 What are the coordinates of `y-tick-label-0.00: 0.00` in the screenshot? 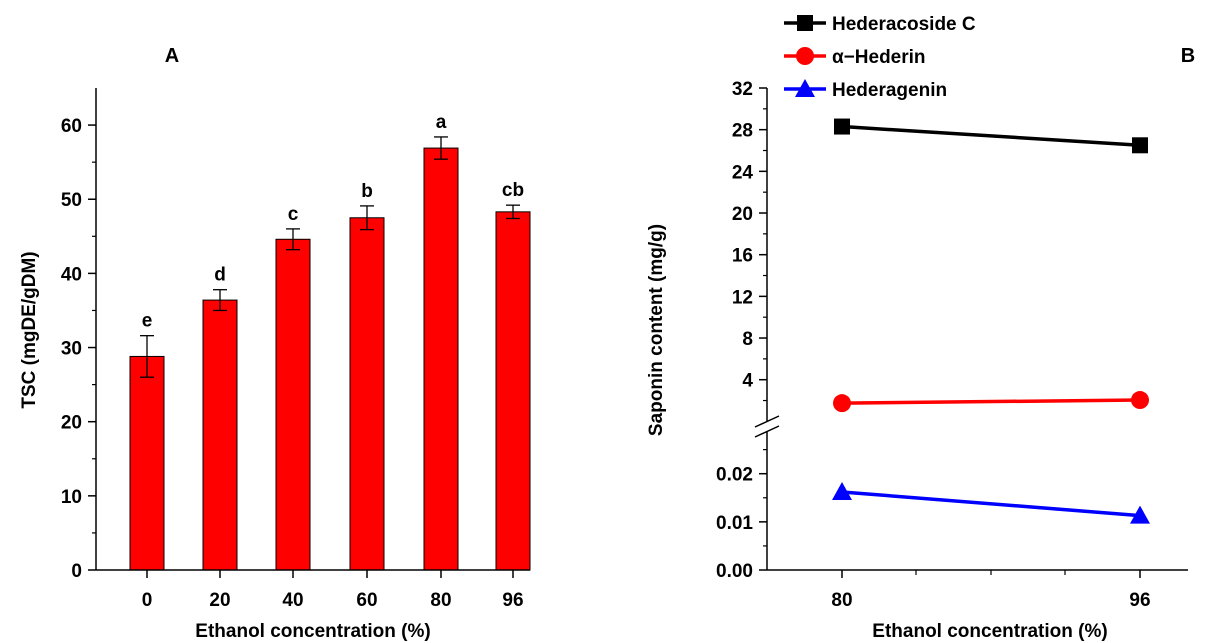 It's located at (734, 571).